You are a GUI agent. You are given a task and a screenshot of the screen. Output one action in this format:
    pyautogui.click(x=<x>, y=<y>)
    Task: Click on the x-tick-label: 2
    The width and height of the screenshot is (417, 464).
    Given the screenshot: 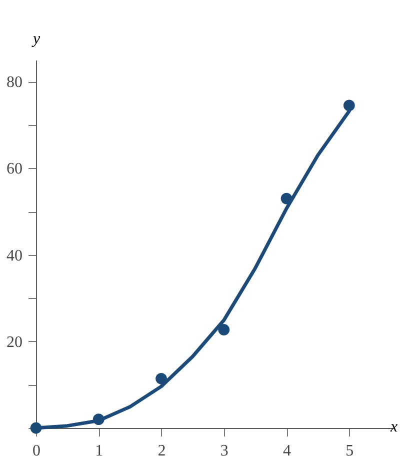 What is the action you would take?
    pyautogui.click(x=162, y=451)
    